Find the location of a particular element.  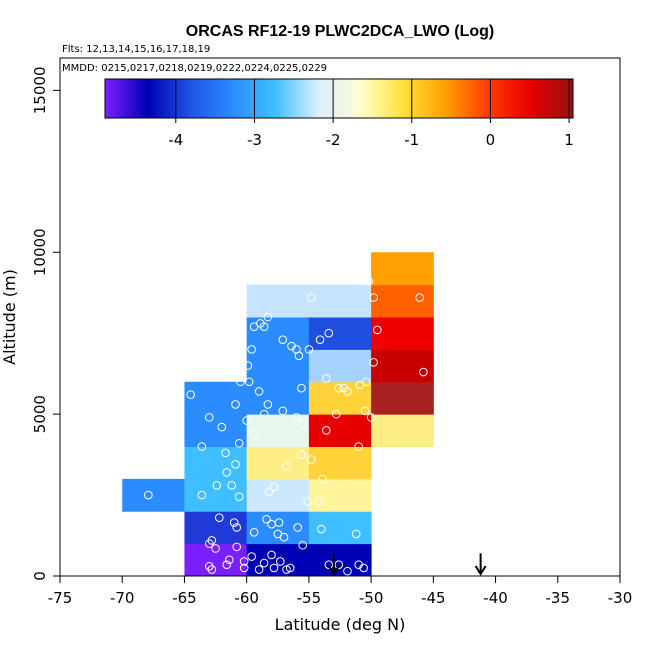

x-tick-label: -35 is located at coordinates (558, 598).